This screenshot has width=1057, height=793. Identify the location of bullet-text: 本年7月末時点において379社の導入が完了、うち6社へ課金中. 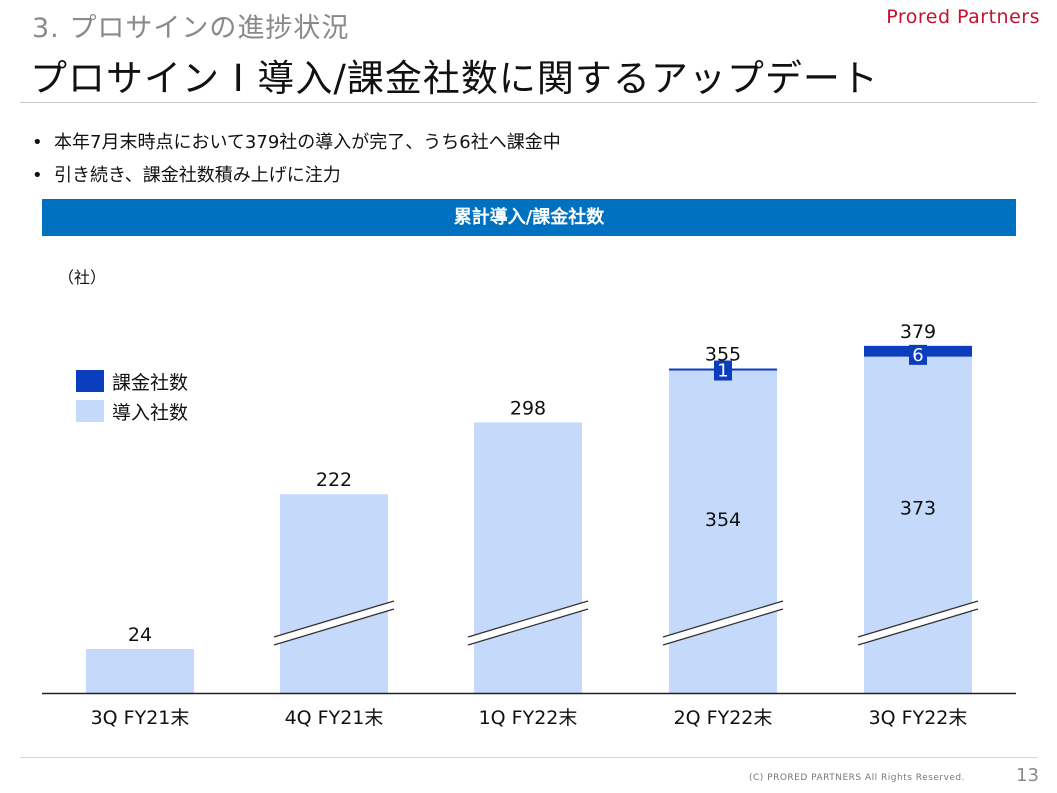
(307, 142).